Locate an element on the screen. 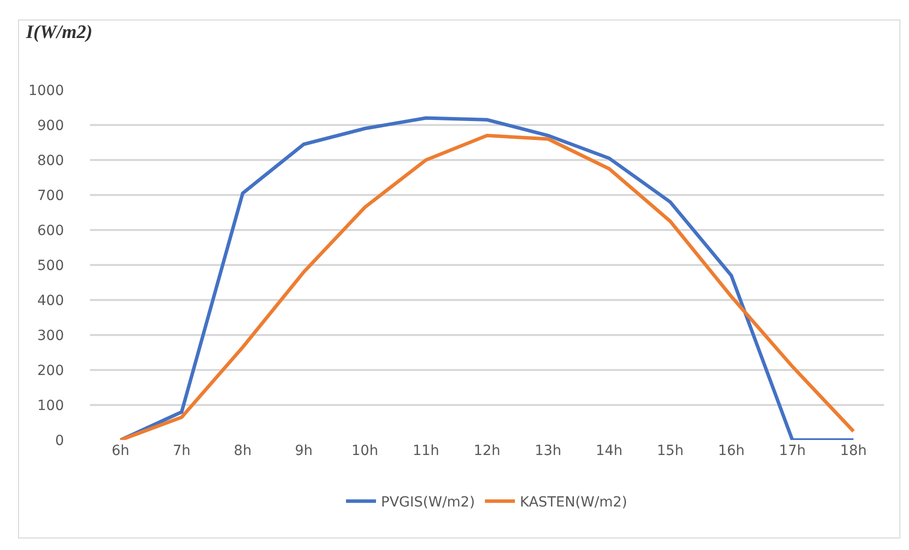  x-tick-label: 17h is located at coordinates (792, 451).